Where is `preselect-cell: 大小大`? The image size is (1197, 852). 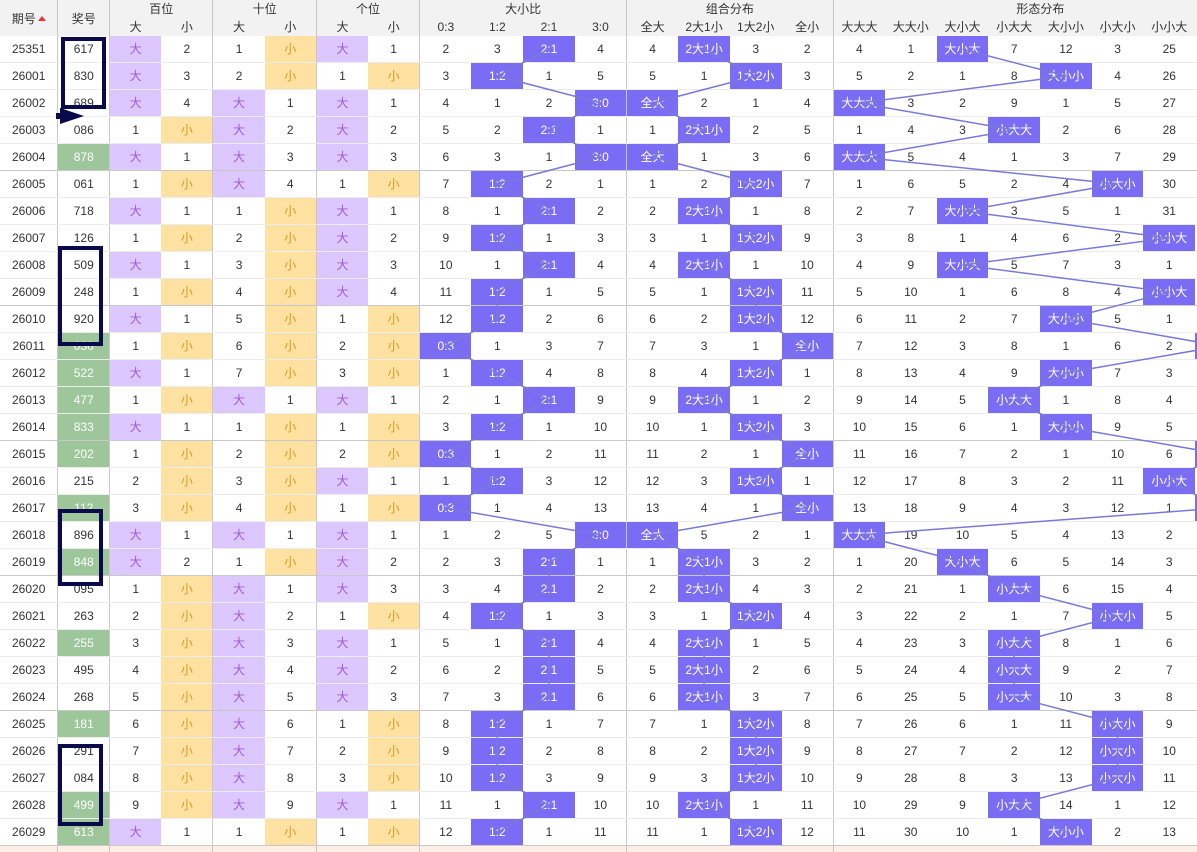
preselect-cell: 大小大 is located at coordinates (962, 848).